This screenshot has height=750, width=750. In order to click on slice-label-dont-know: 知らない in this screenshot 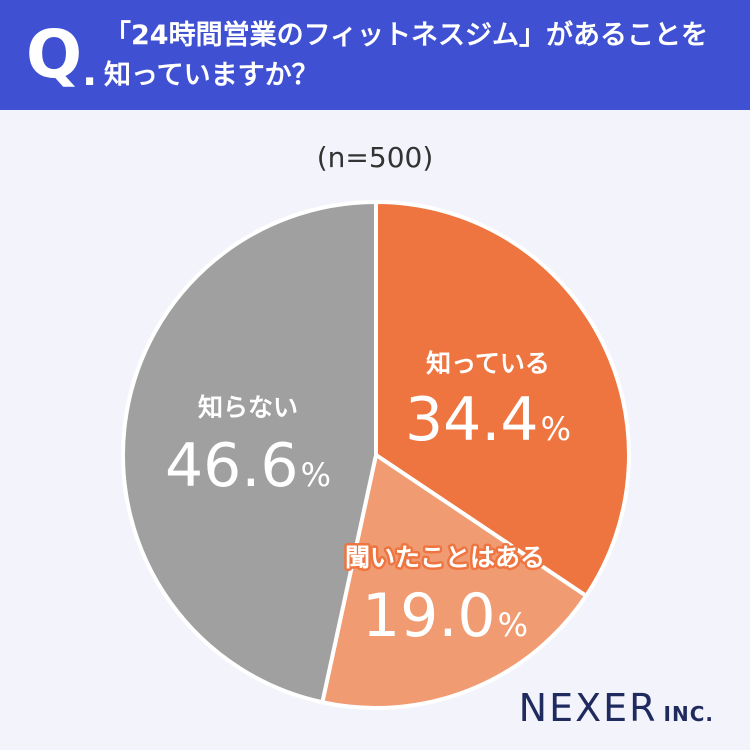, I will do `click(248, 407)`.